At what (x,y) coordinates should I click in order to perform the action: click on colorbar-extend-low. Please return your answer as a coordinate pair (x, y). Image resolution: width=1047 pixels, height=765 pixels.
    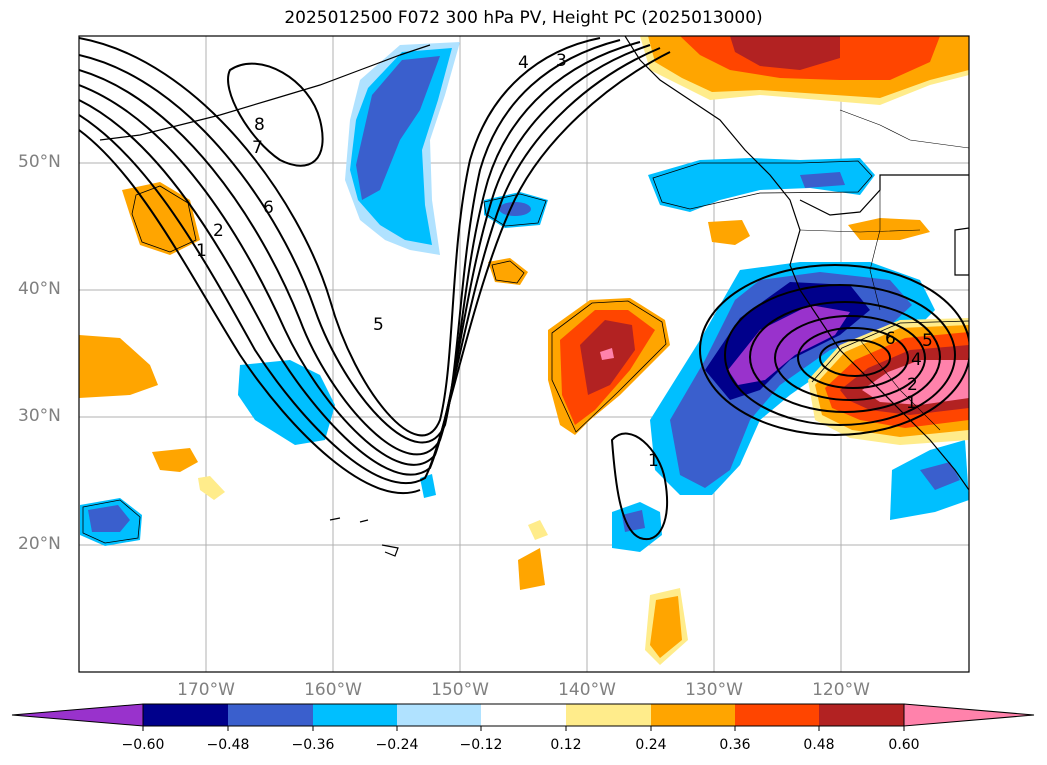
    Looking at the image, I should click on (77, 715).